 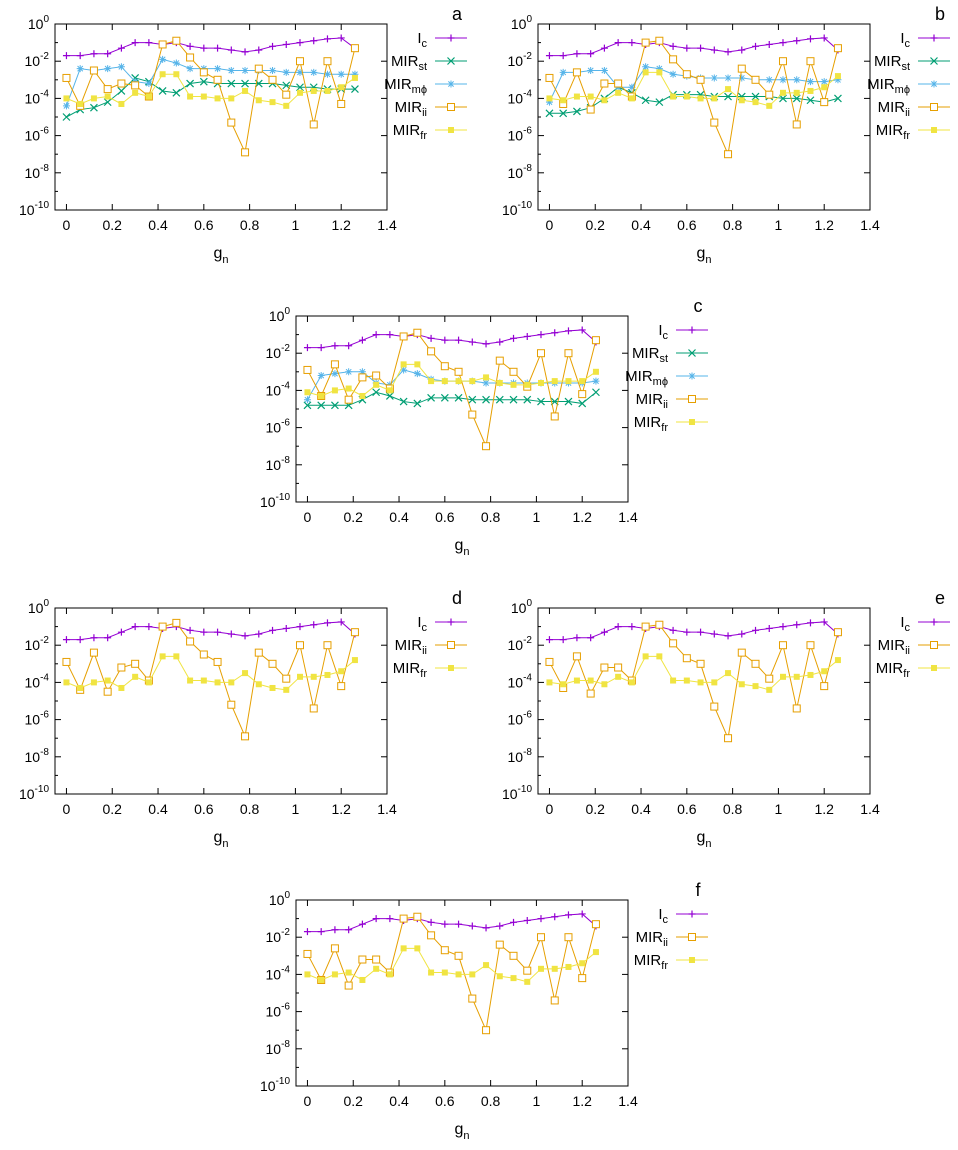 I want to click on x-axis-label: gn, so click(x=220, y=839).